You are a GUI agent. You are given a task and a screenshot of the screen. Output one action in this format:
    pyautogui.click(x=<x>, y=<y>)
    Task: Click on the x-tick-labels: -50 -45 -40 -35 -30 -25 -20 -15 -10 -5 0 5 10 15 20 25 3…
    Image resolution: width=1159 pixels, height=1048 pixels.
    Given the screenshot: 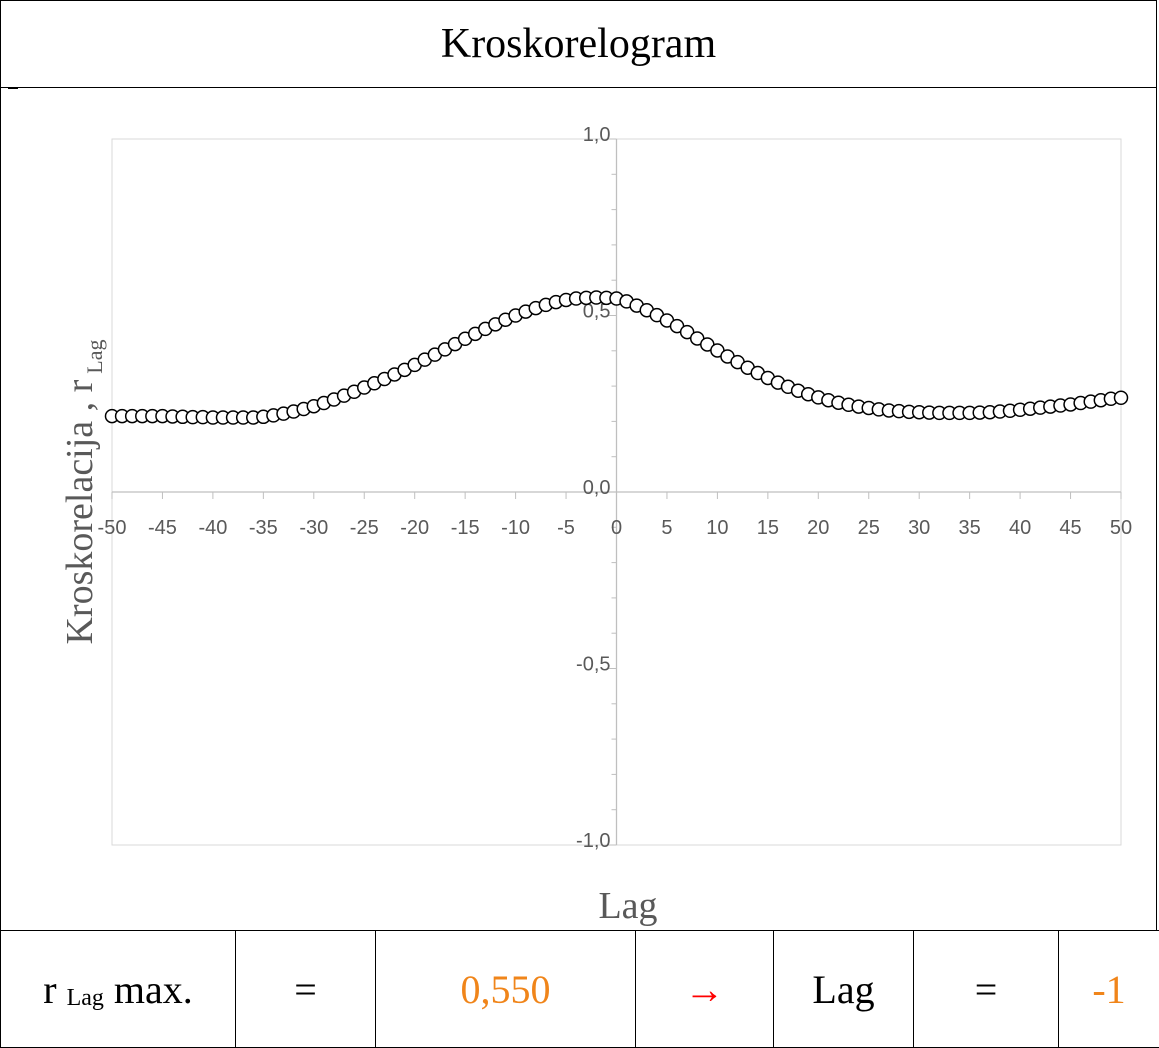 What is the action you would take?
    pyautogui.click(x=615, y=528)
    